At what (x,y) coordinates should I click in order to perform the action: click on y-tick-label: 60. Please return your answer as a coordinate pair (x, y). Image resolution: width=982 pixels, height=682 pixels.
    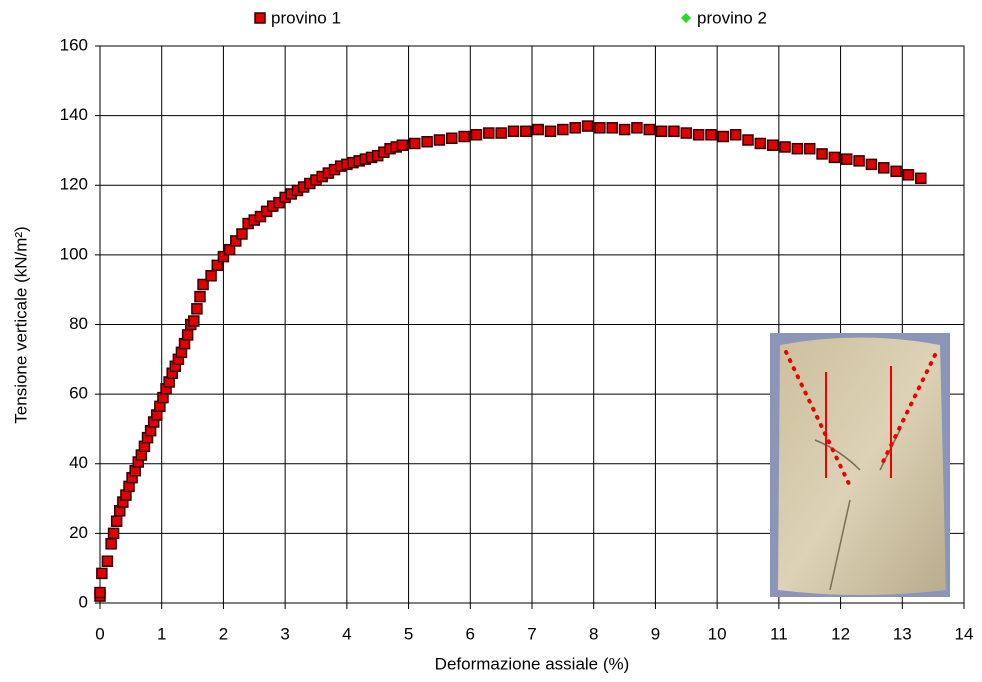
    Looking at the image, I should click on (78, 393).